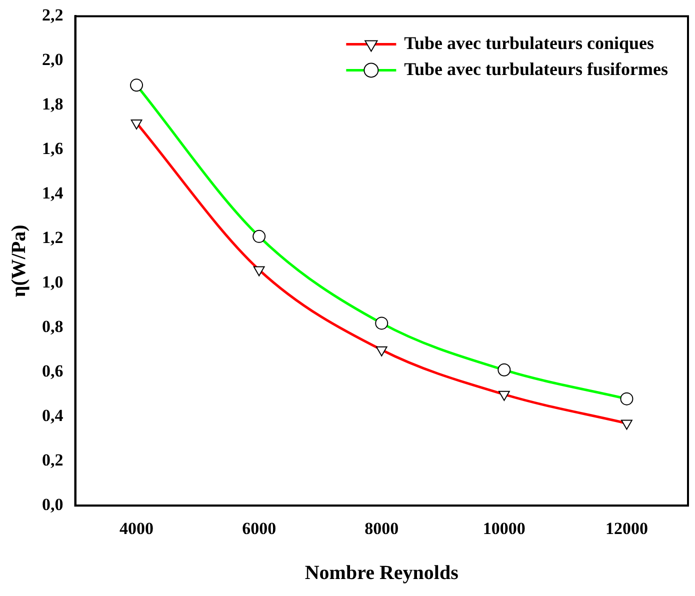  Describe the element at coordinates (53, 416) in the screenshot. I see `y-tick-label: 0,4` at that location.